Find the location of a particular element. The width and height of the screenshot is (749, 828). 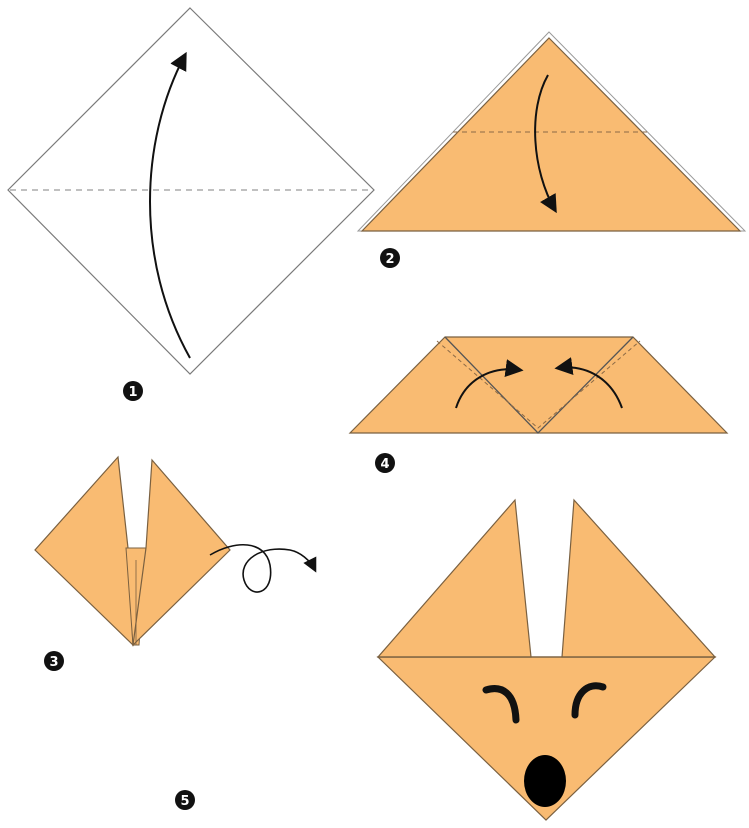

step-2-diagram is located at coordinates (551, 131).